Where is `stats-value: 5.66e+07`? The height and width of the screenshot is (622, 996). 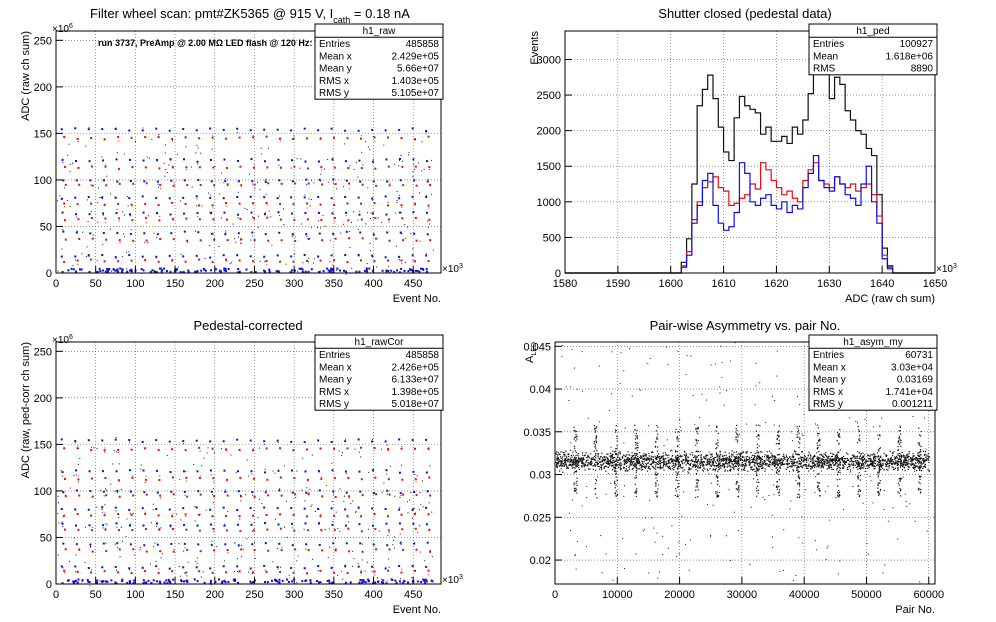
stats-value: 5.66e+07 is located at coordinates (418, 69).